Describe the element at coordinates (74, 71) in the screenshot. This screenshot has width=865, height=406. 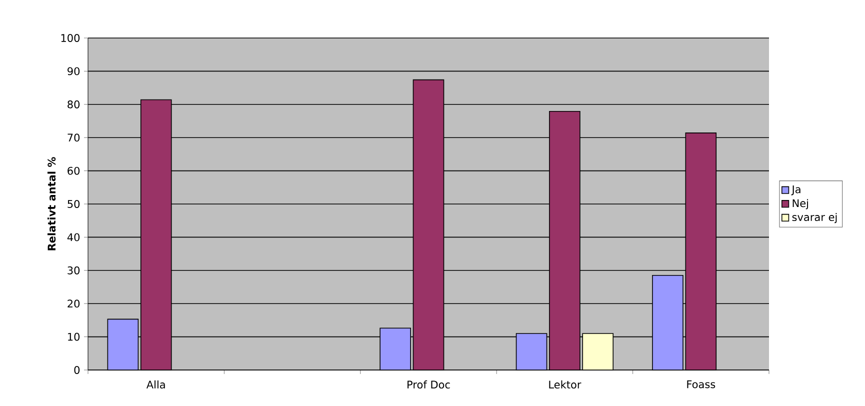
I see `y-tick-label: 90` at that location.